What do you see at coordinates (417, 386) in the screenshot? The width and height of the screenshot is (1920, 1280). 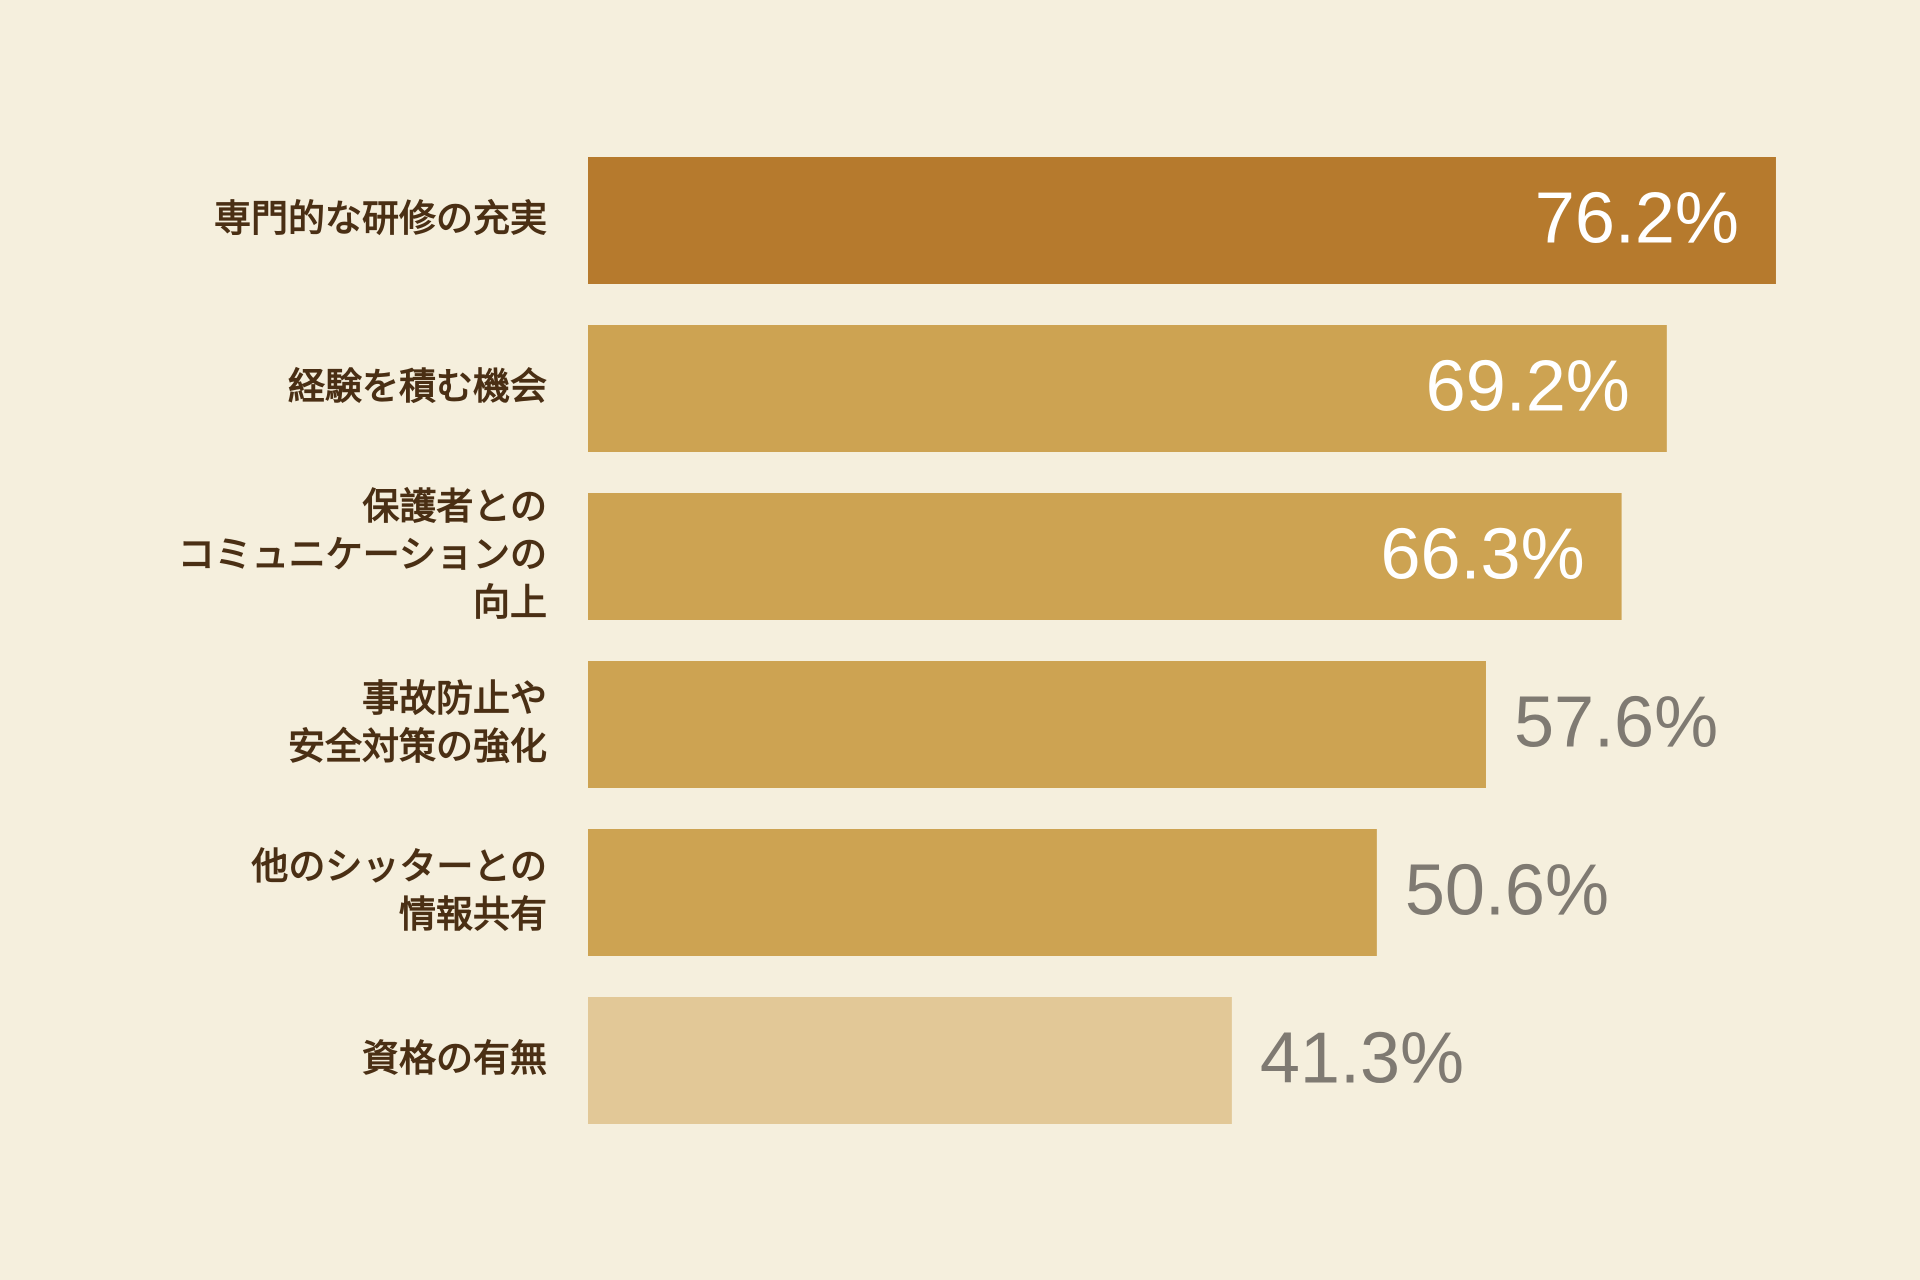 I see `category-label: 経験を積む機会` at bounding box center [417, 386].